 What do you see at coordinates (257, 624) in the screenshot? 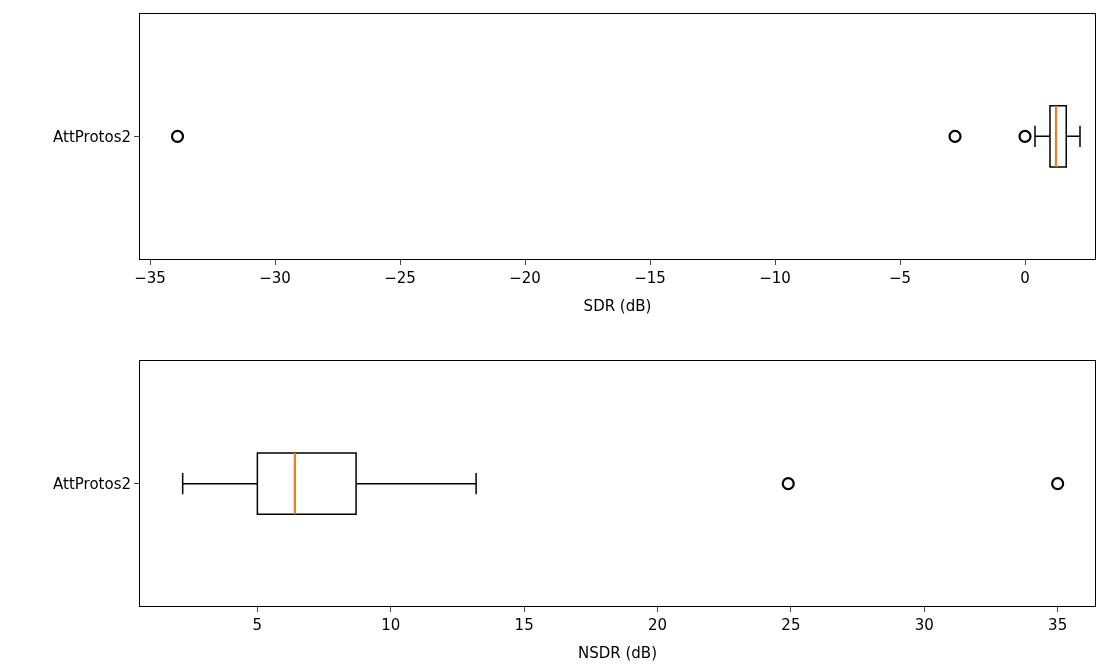
I see `x-tick-label: 5` at bounding box center [257, 624].